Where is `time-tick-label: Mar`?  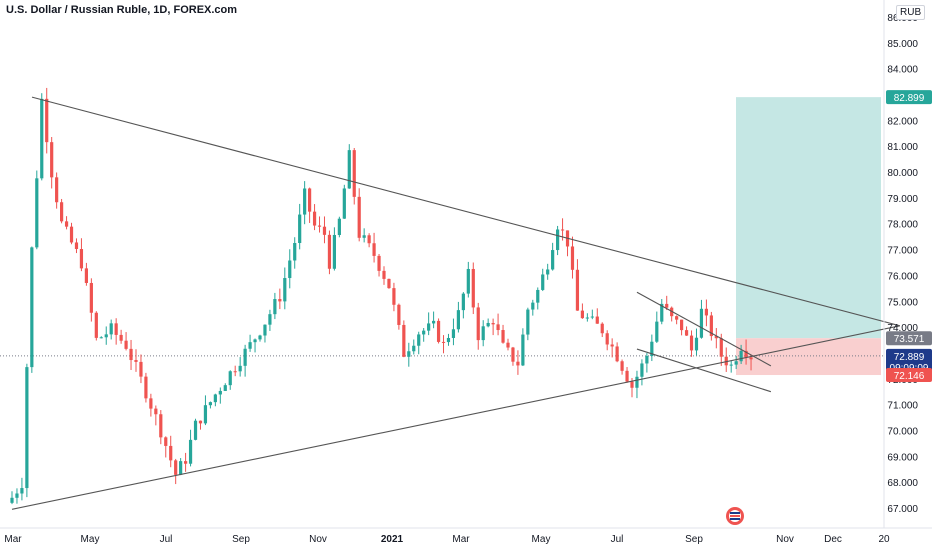
time-tick-label: Mar is located at coordinates (461, 539).